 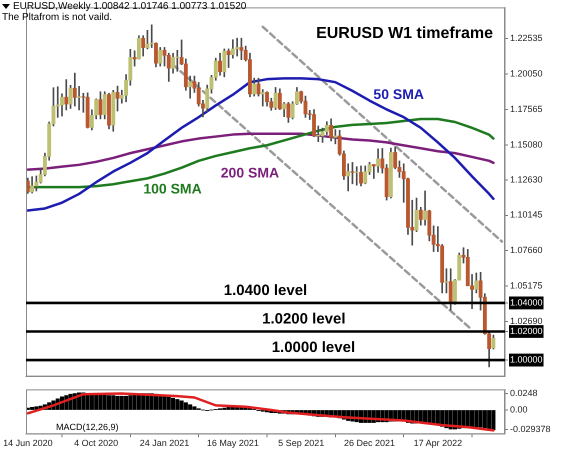 I want to click on ref-line-label: 1.0200 level, so click(x=304, y=319).